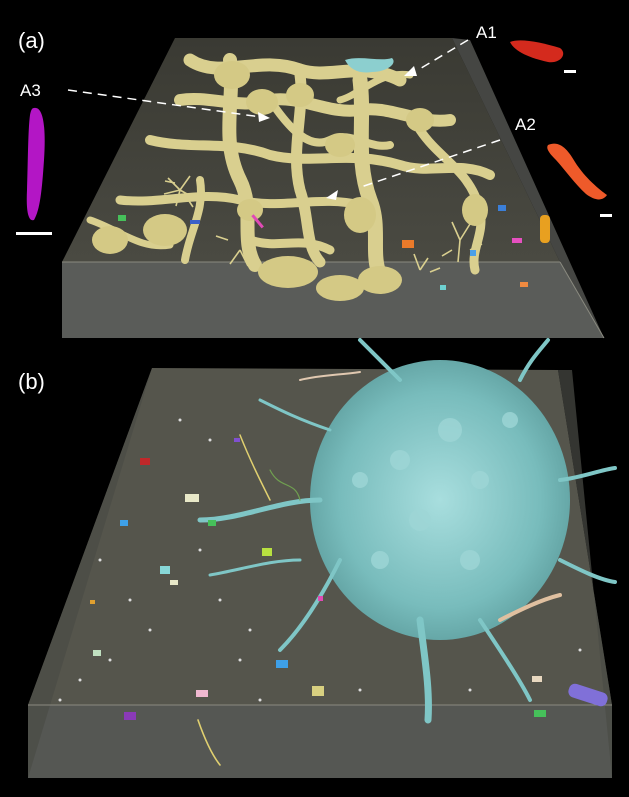  I want to click on scale-bar-a3, so click(34, 233).